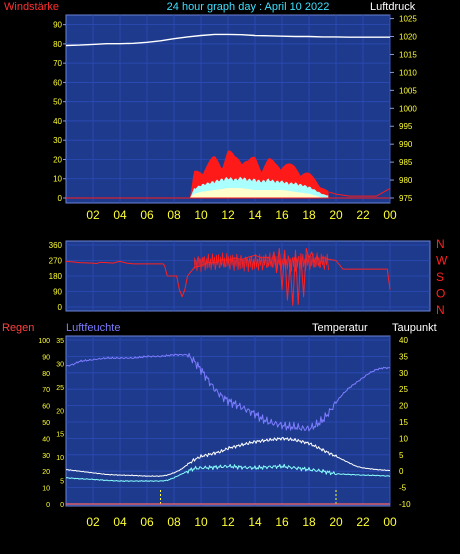 The image size is (460, 554). What do you see at coordinates (406, 144) in the screenshot?
I see `pressure-tick-label: 990` at bounding box center [406, 144].